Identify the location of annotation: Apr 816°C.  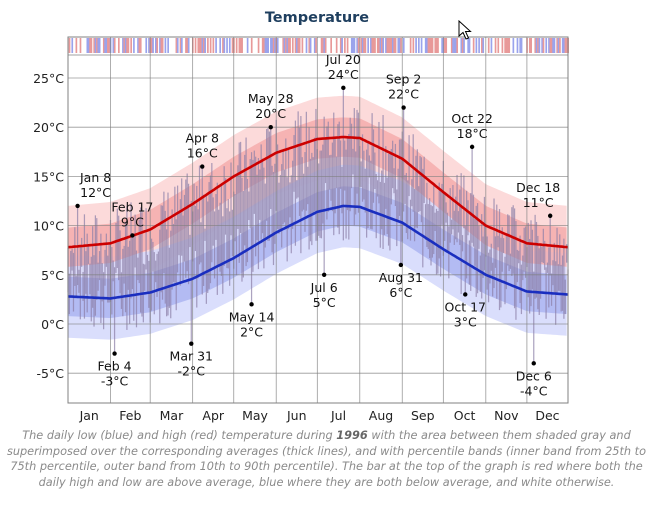
(202, 150).